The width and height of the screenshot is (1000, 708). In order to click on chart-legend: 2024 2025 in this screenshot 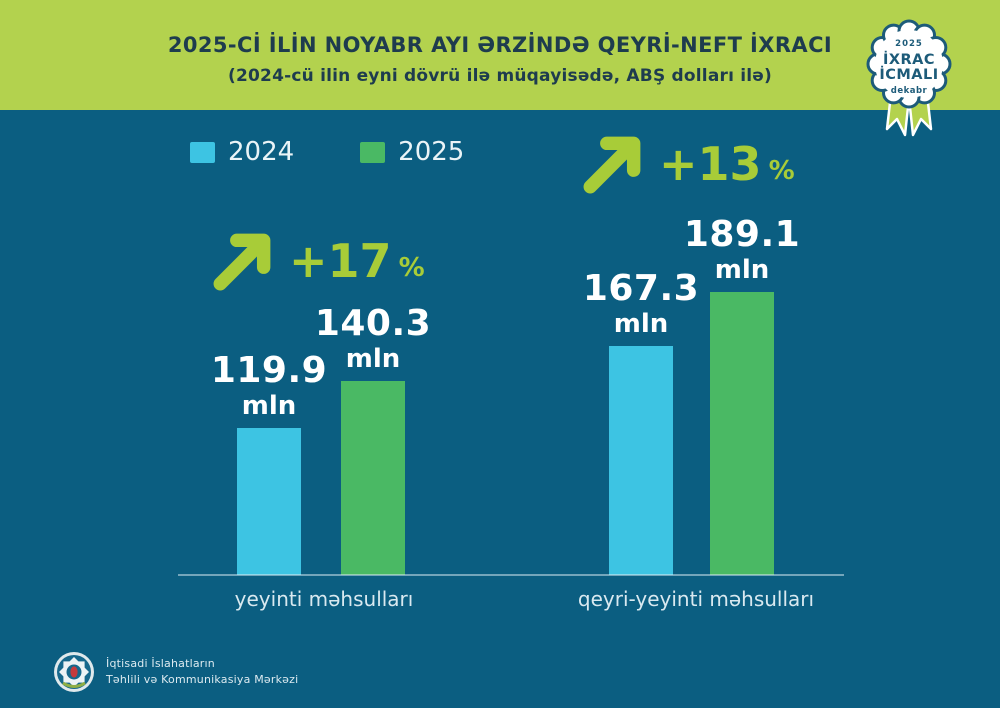, I will do `click(327, 152)`.